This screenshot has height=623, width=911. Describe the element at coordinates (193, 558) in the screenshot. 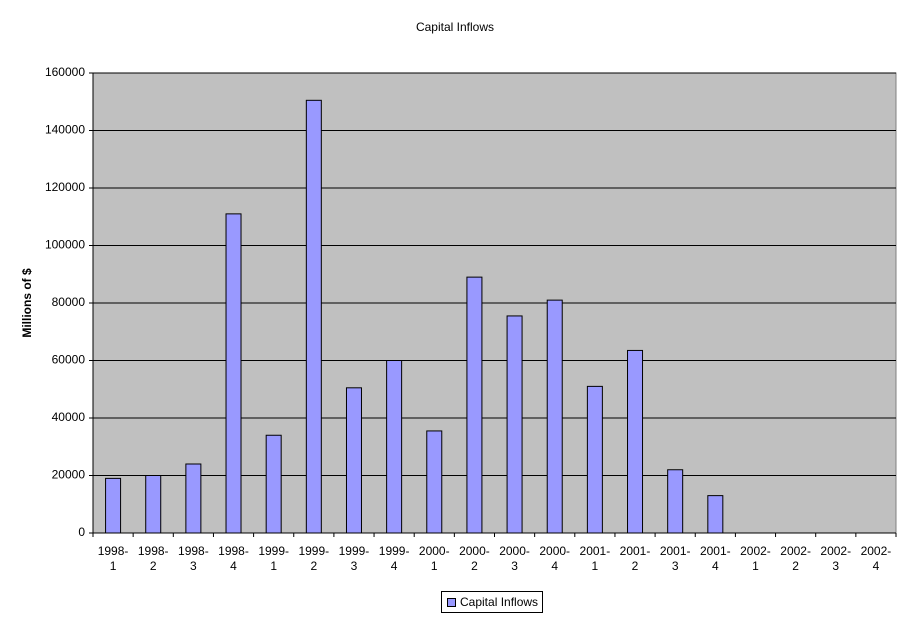

I see `x-tick-label: 1998-3` at that location.